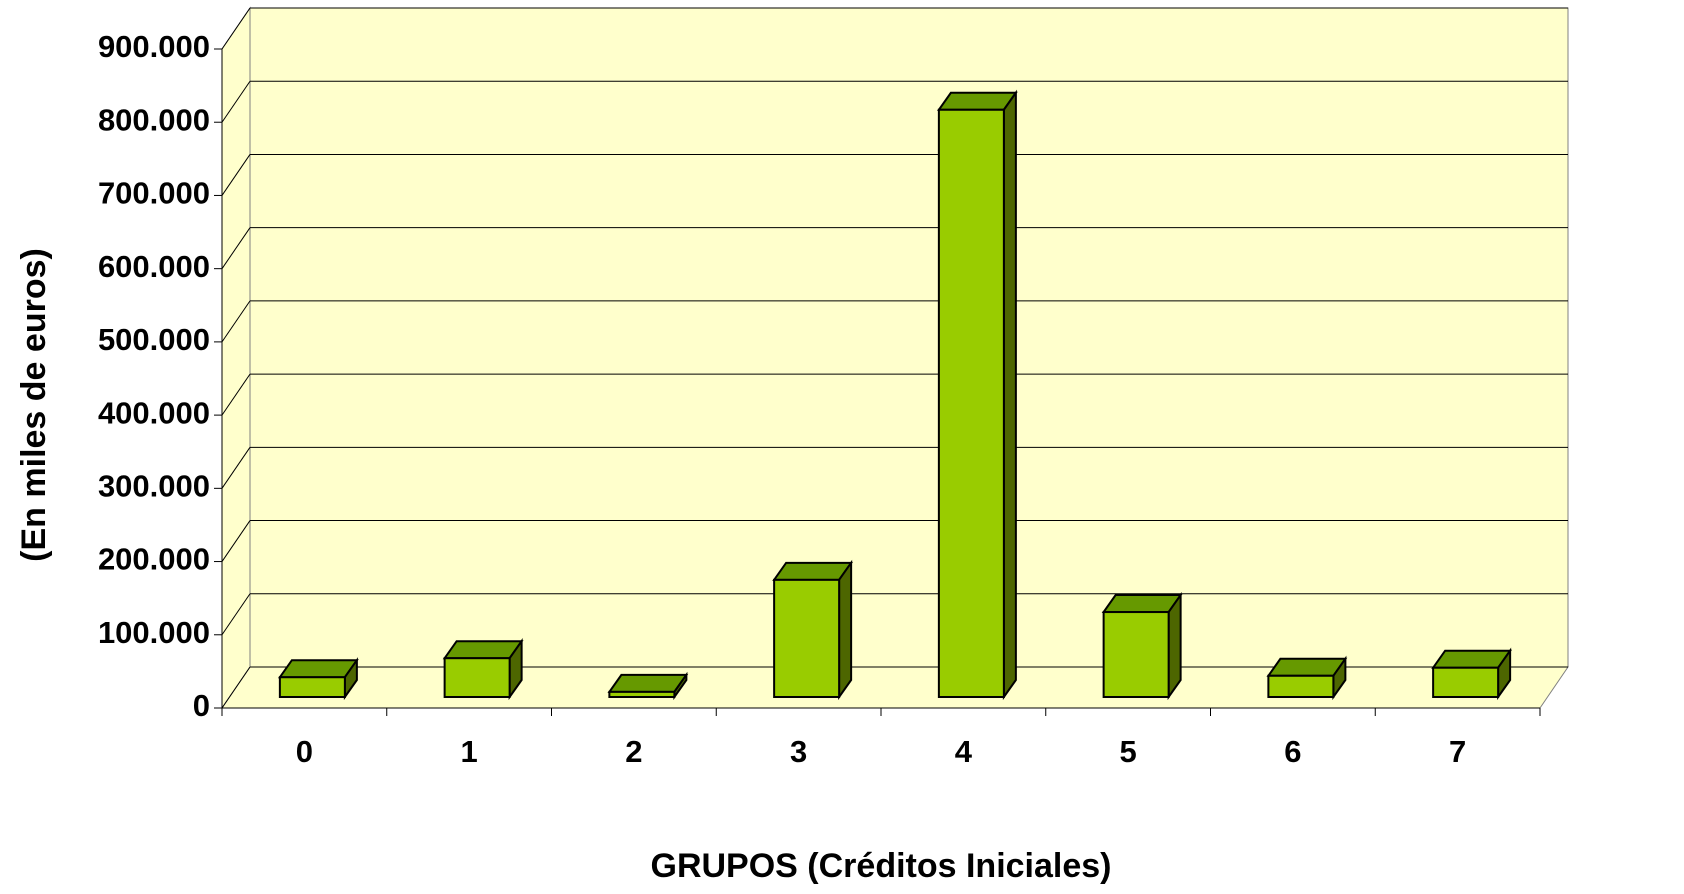  Describe the element at coordinates (34, 405) in the screenshot. I see `y-axis-title: (En miles de euros)` at that location.